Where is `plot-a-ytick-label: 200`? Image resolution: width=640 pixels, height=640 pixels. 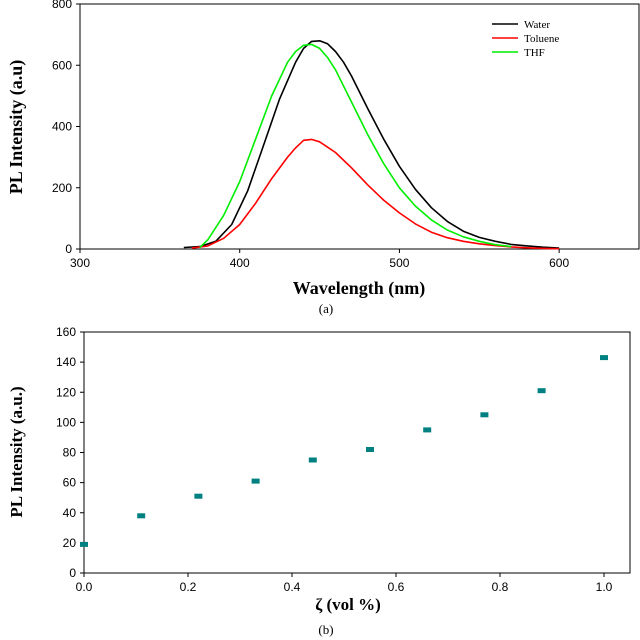 plot-a-ytick-label: 200 is located at coordinates (62, 188).